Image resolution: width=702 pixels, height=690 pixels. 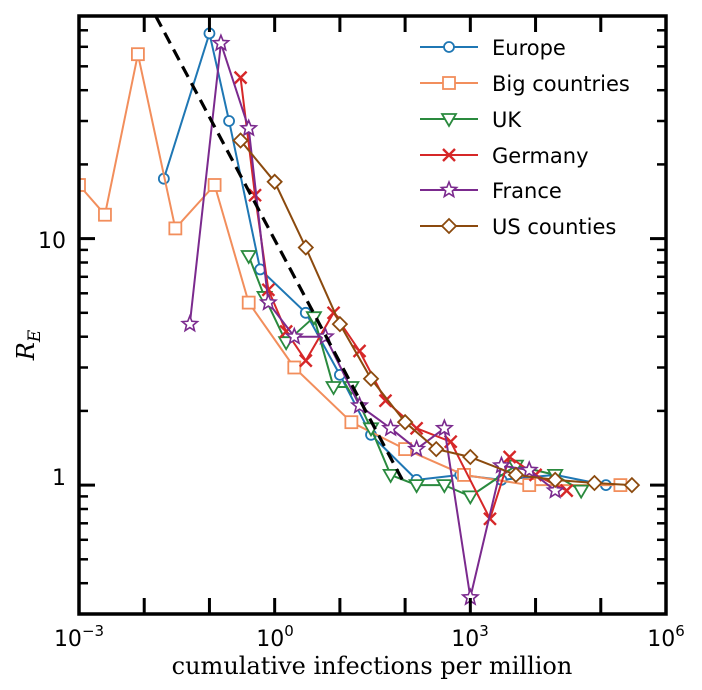 I want to click on legend-label-europe: Europe, so click(x=529, y=48).